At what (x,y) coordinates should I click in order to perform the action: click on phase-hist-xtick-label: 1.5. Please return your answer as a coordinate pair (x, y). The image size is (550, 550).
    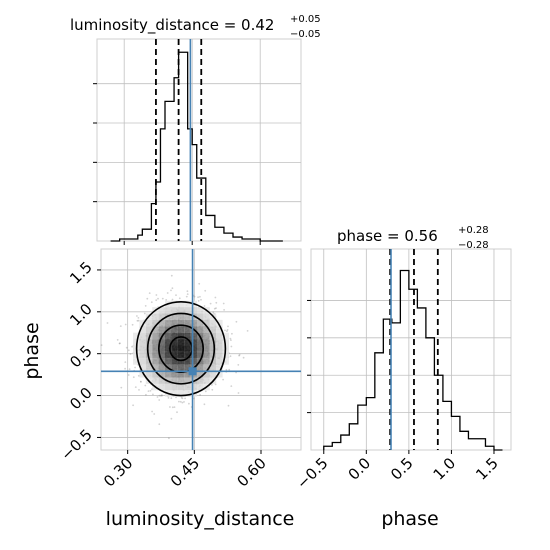
    Looking at the image, I should click on (487, 469).